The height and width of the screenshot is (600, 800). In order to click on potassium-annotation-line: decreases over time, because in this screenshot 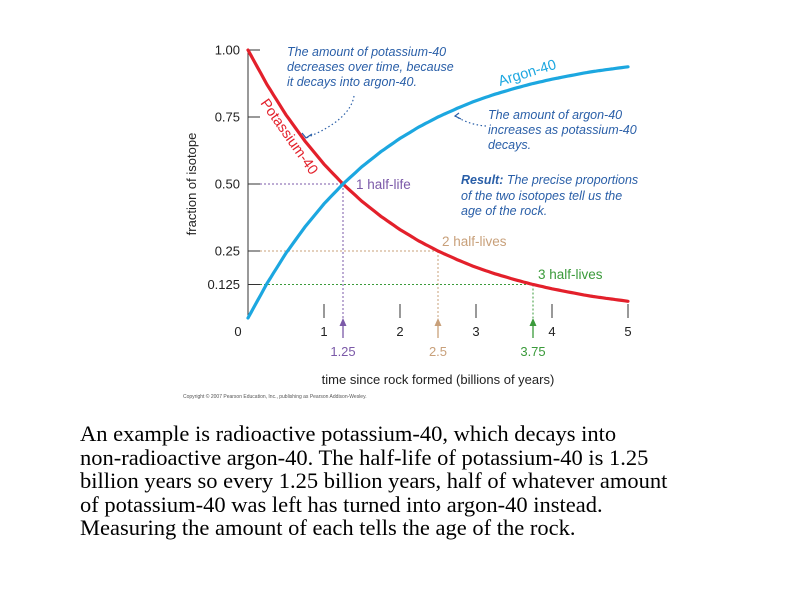, I will do `click(370, 67)`.